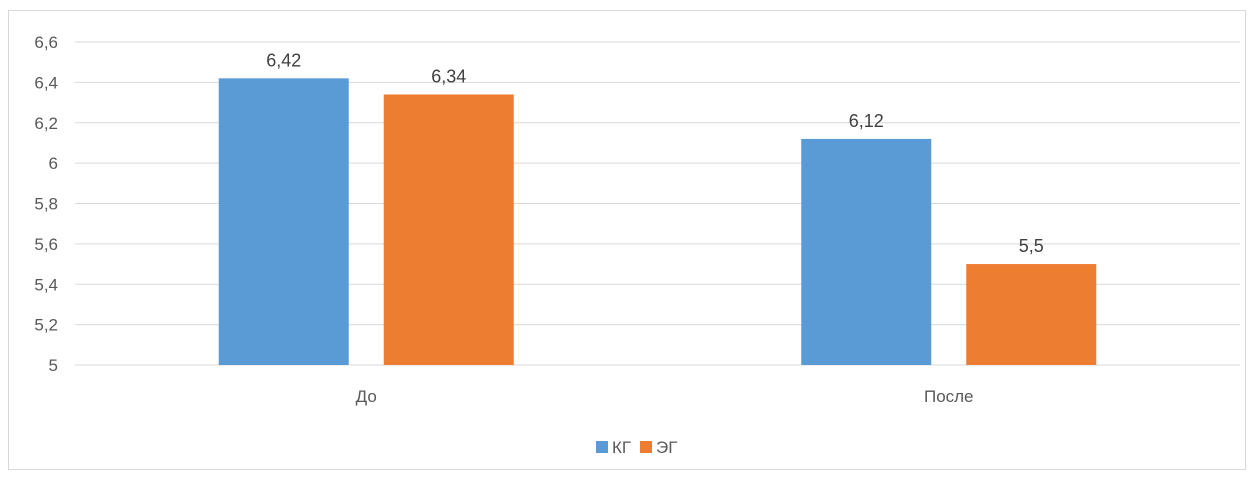 The width and height of the screenshot is (1258, 480). I want to click on y-tick-label: 5, so click(53, 365).